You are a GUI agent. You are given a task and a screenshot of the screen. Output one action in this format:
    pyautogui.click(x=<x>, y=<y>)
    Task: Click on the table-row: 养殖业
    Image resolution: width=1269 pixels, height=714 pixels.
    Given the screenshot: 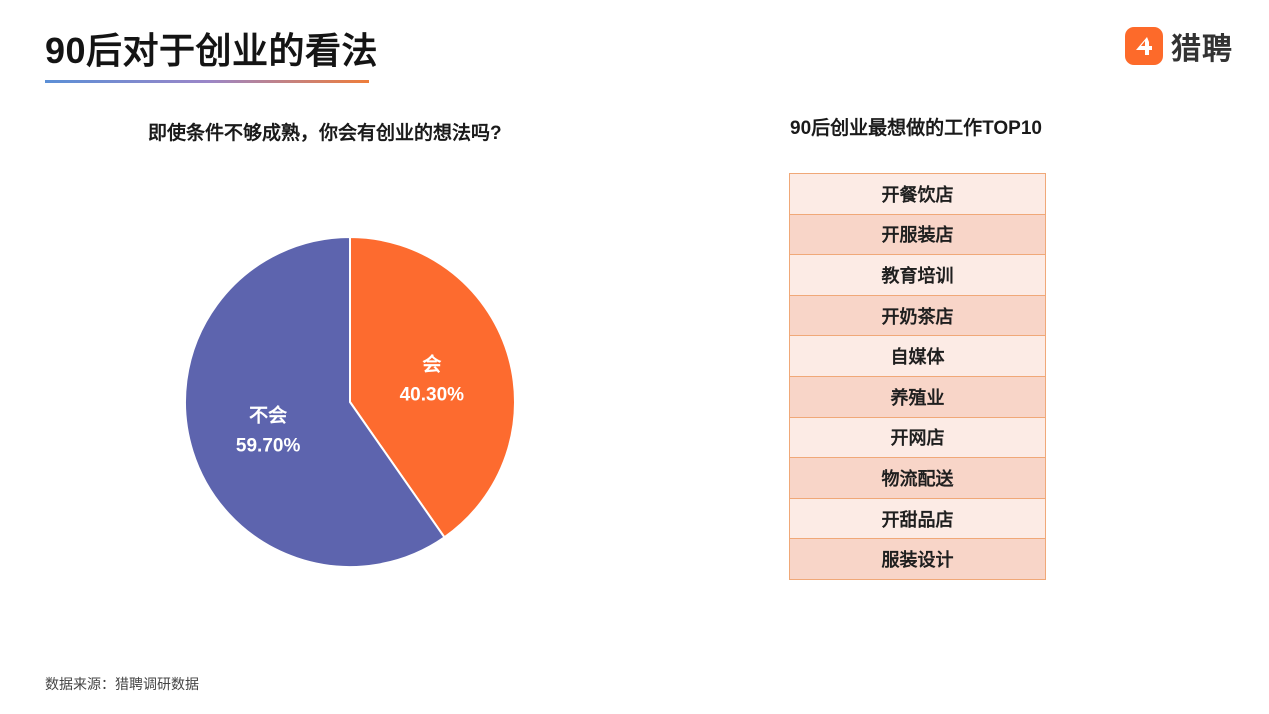 What is the action you would take?
    pyautogui.click(x=917, y=396)
    